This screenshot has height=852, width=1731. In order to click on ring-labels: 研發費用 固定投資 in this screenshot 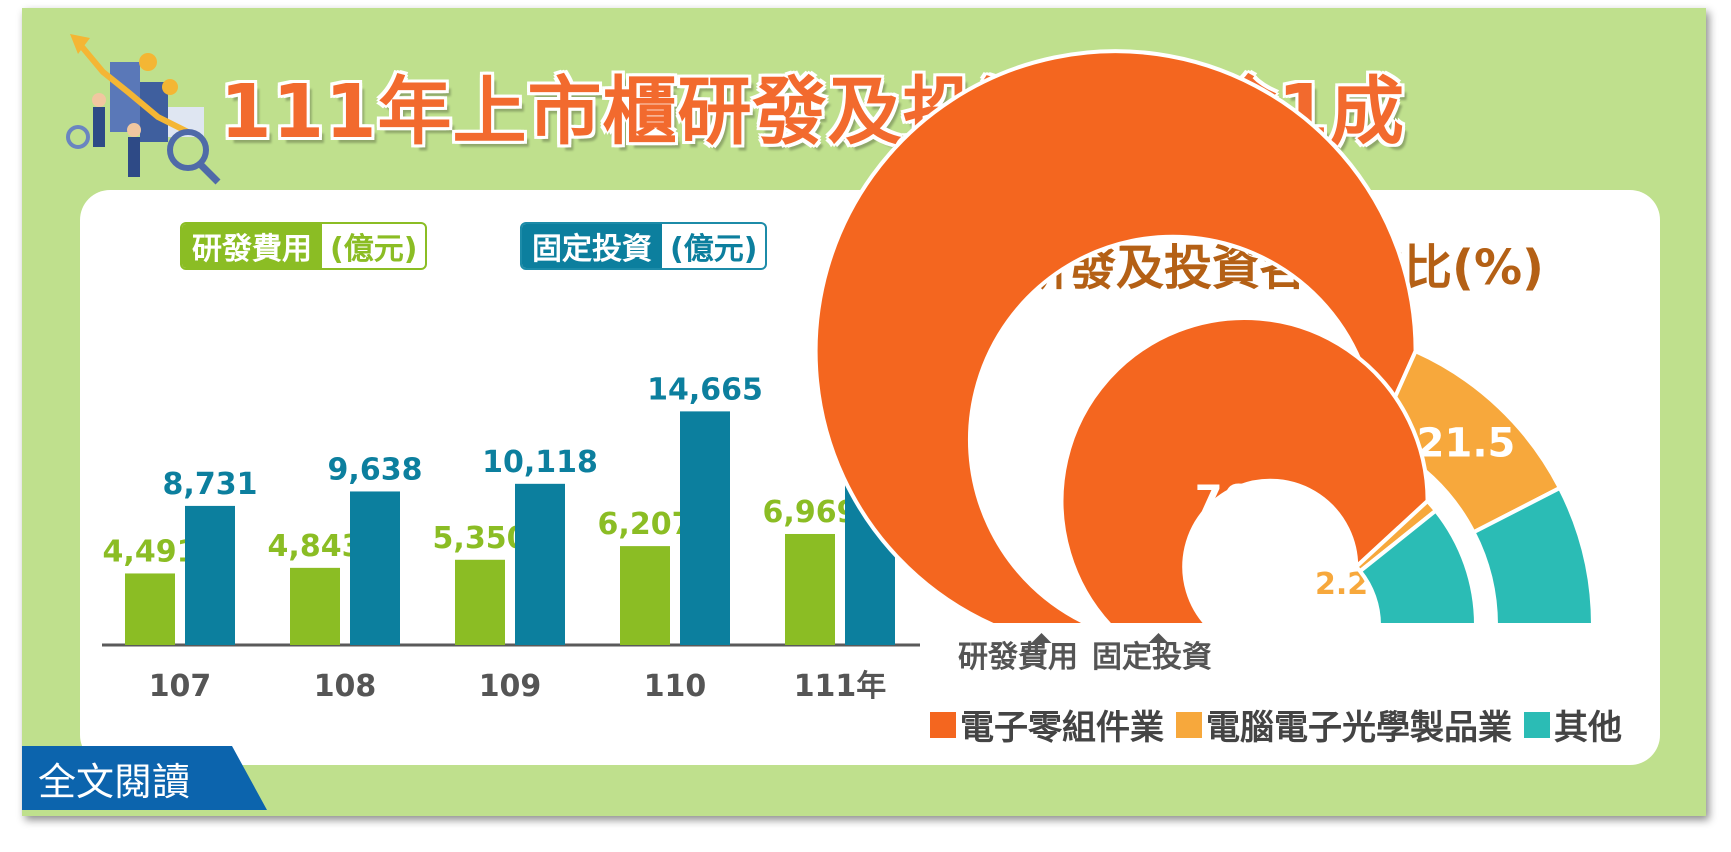, I will do `click(1085, 654)`.